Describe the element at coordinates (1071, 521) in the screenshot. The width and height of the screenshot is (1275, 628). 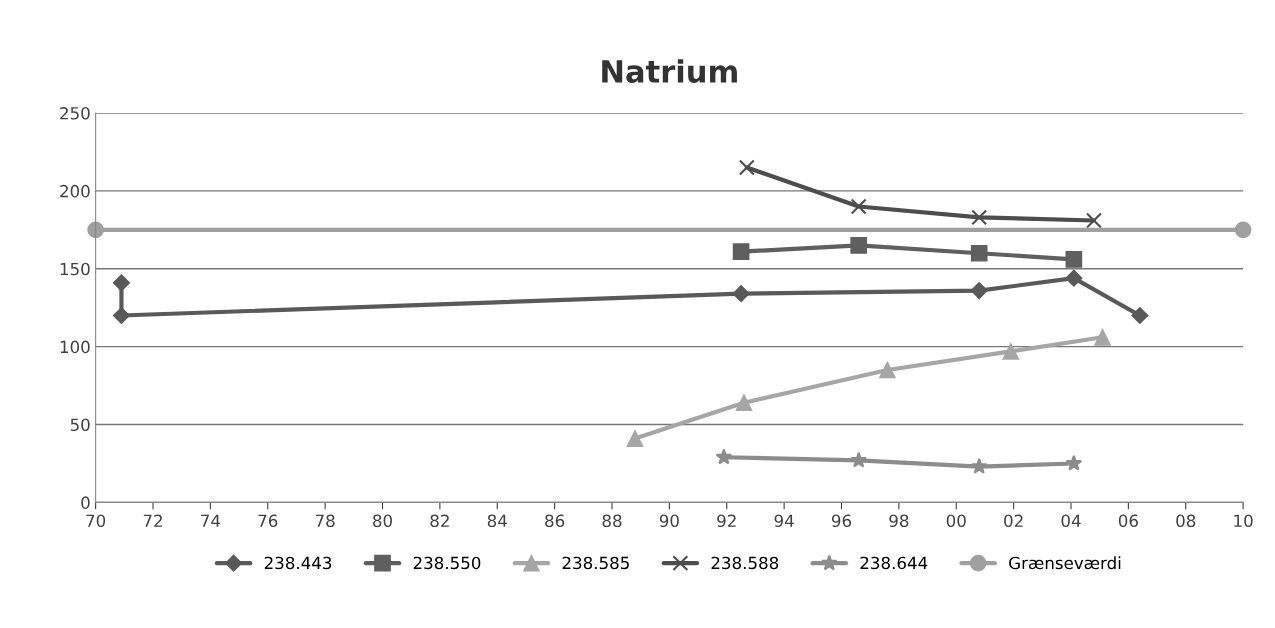
I see `x-tick-label: 04` at that location.